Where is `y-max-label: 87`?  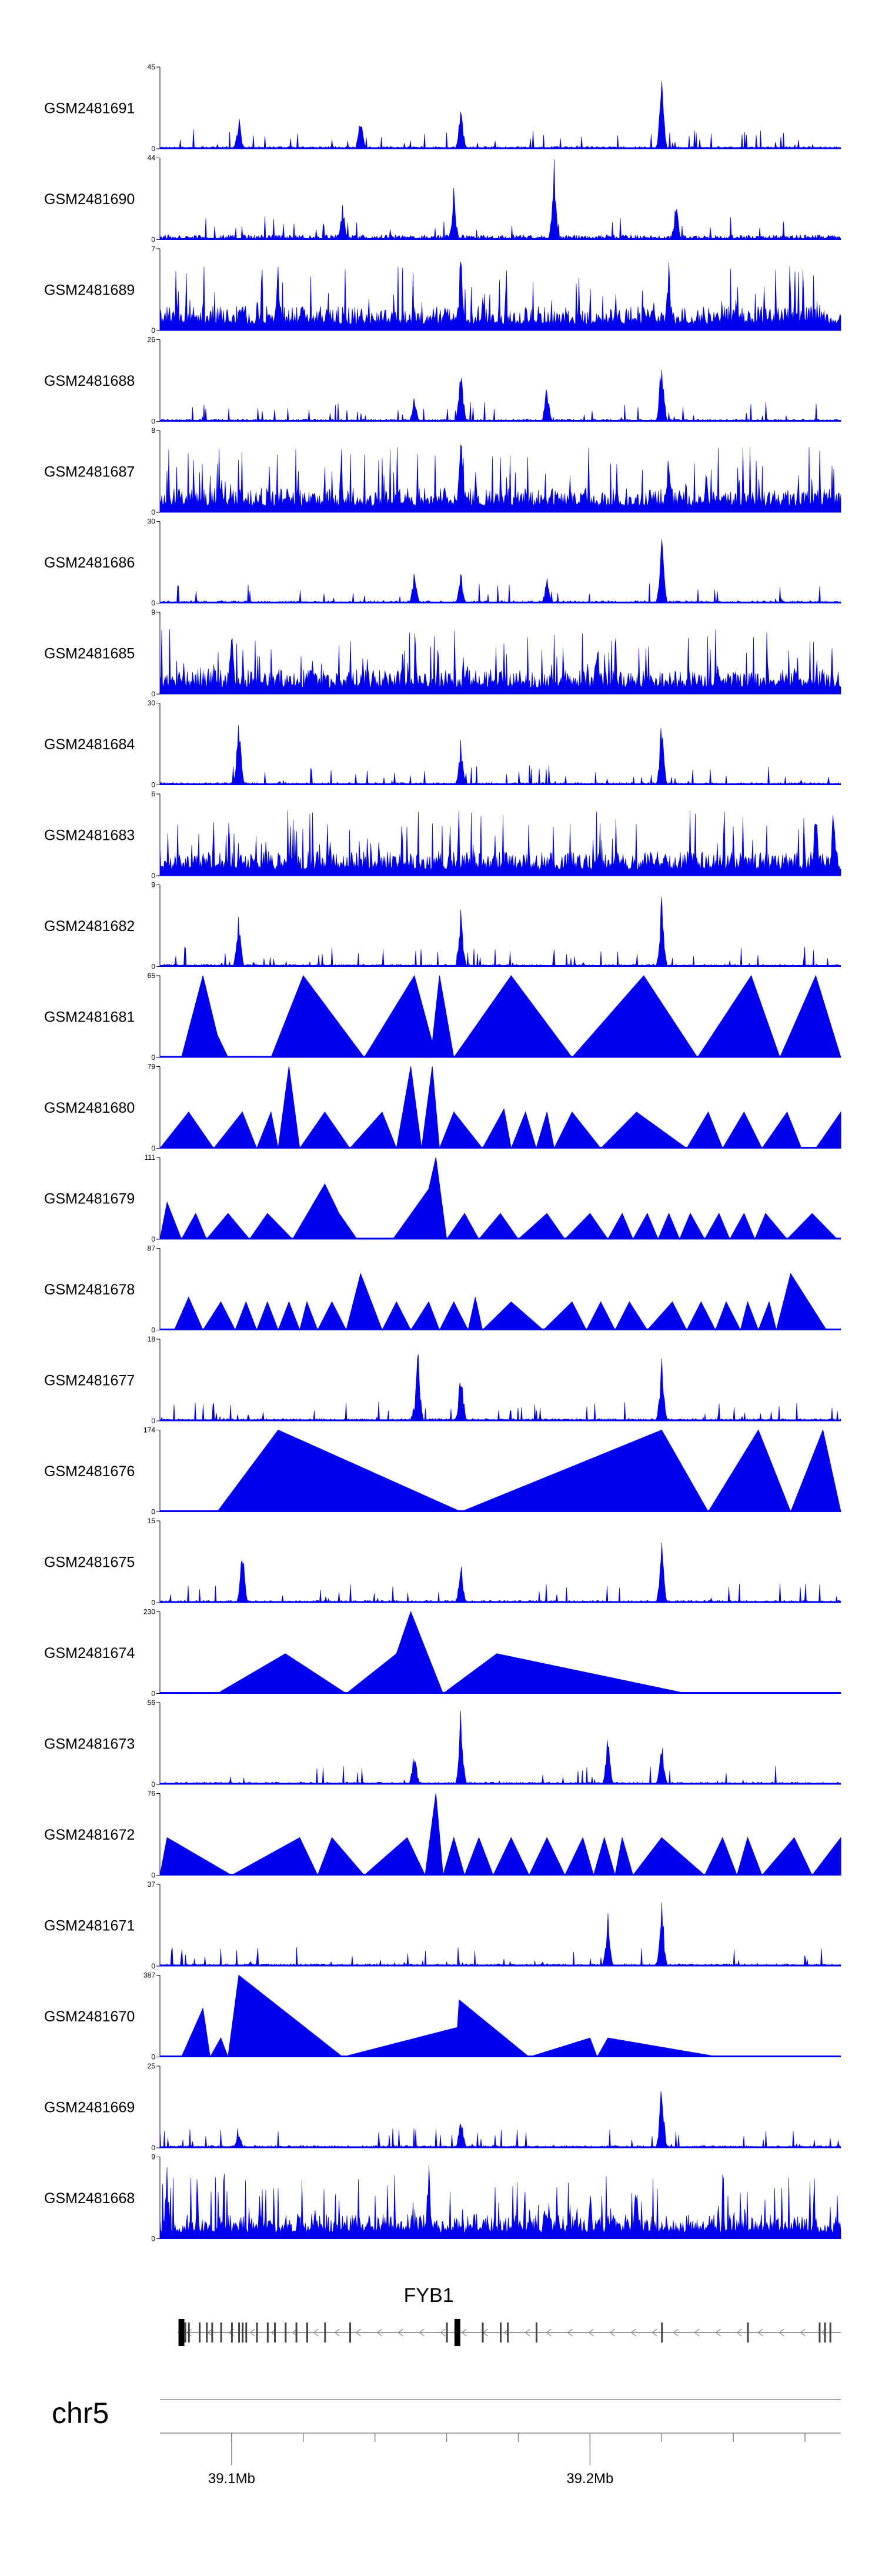
y-max-label: 87 is located at coordinates (152, 1248).